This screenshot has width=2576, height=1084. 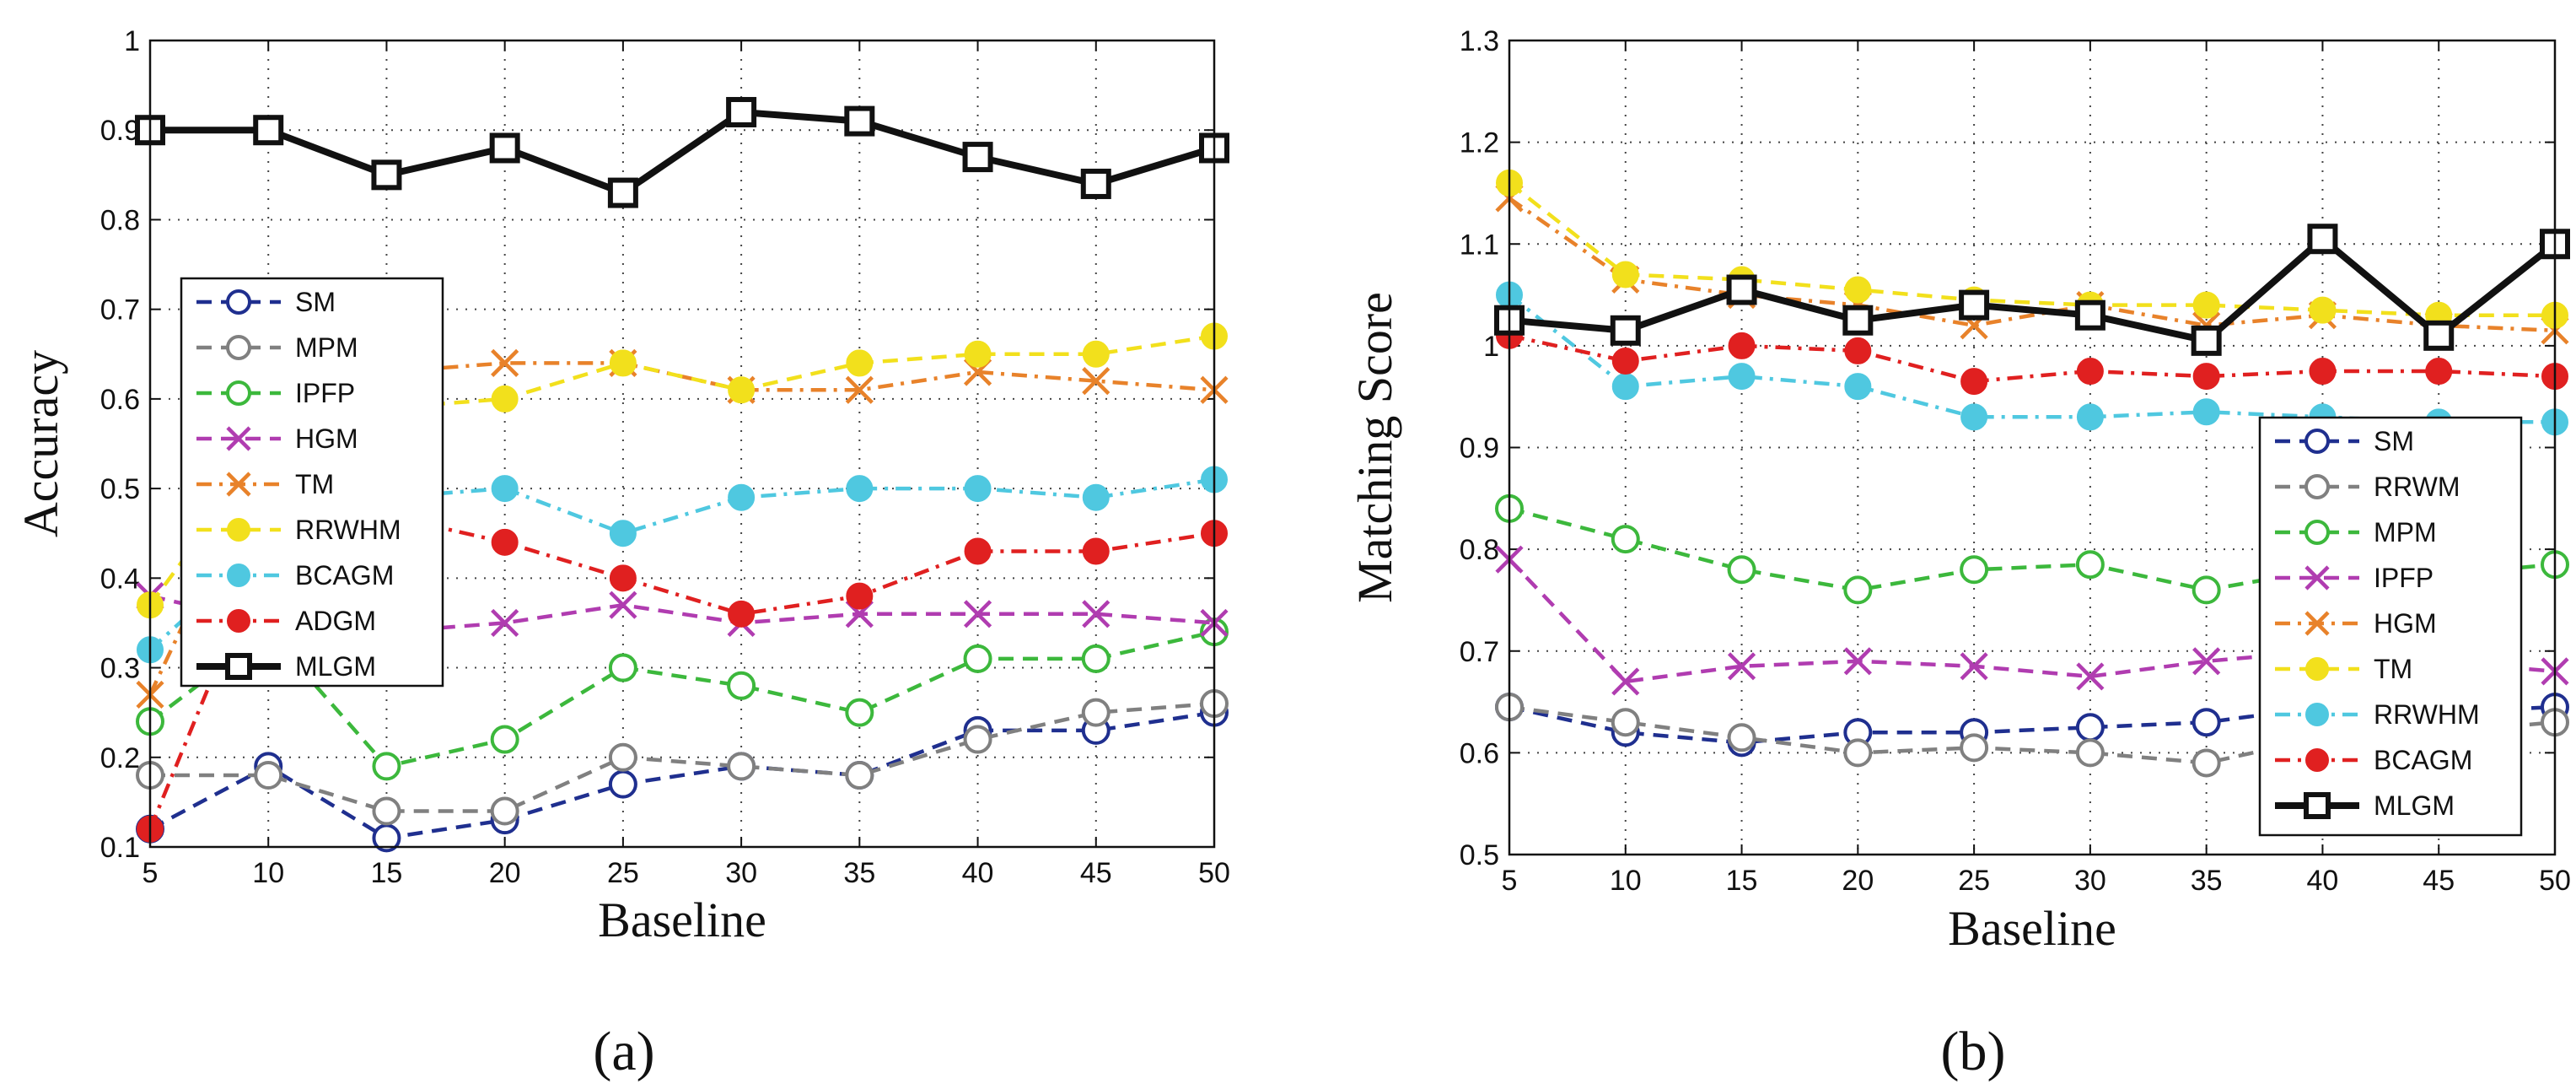 I want to click on x-tick-label: 30, so click(x=741, y=873).